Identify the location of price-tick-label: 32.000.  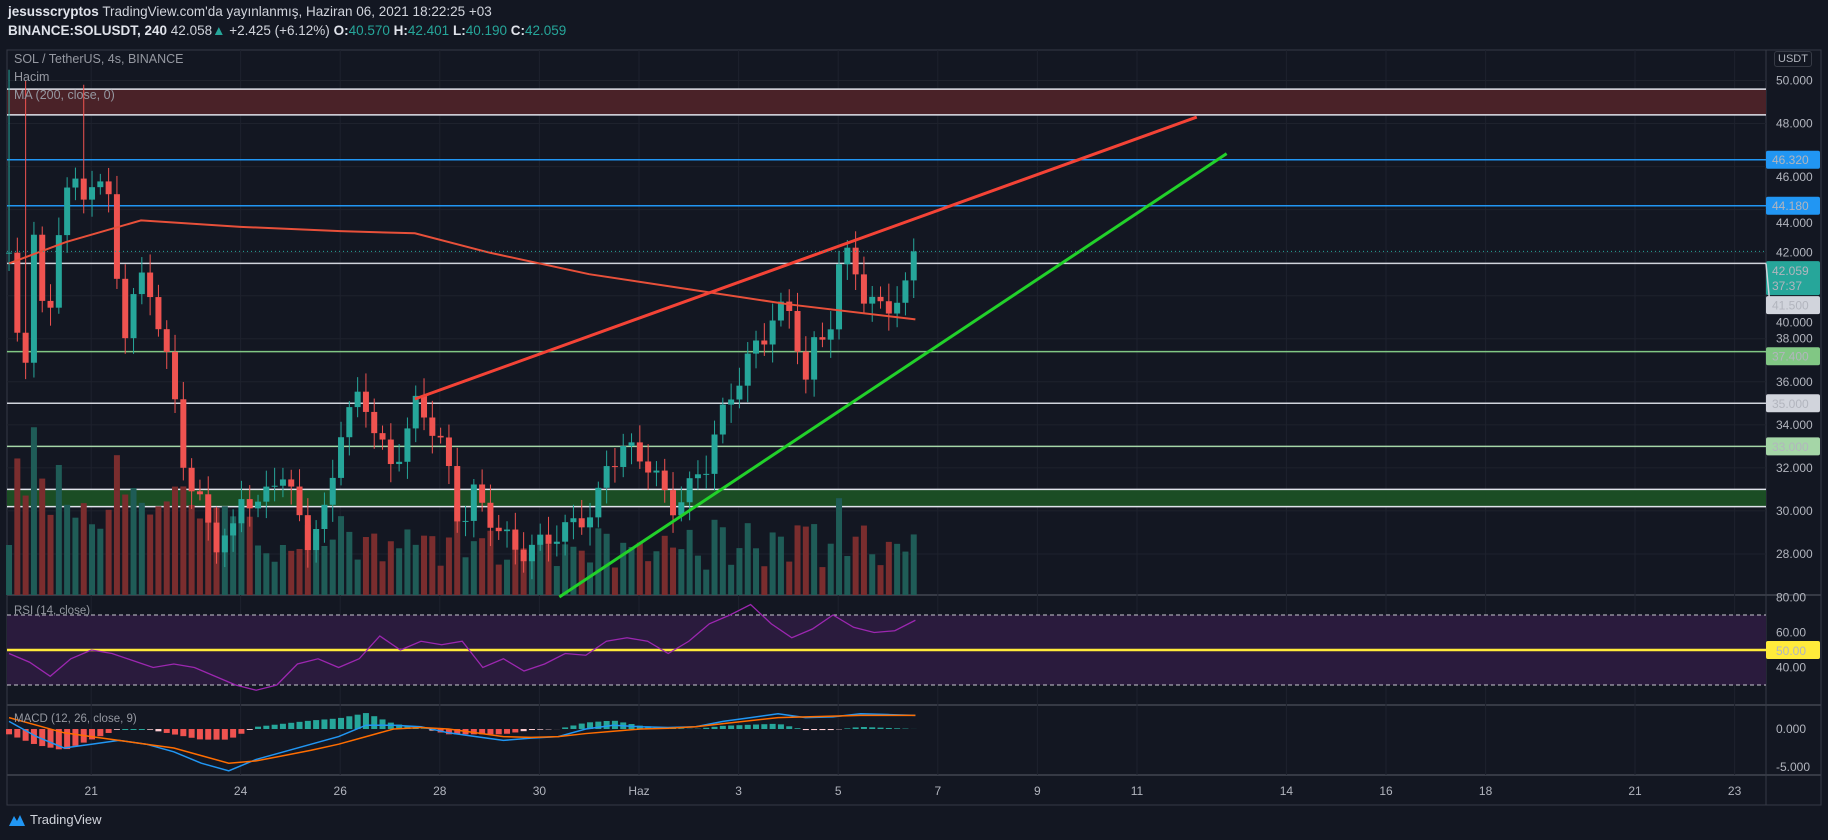
(1794, 468).